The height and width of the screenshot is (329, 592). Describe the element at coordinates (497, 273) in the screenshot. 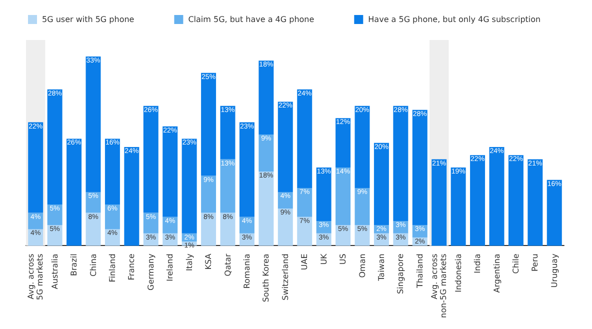

I see `x-tick-label: Argentina` at that location.